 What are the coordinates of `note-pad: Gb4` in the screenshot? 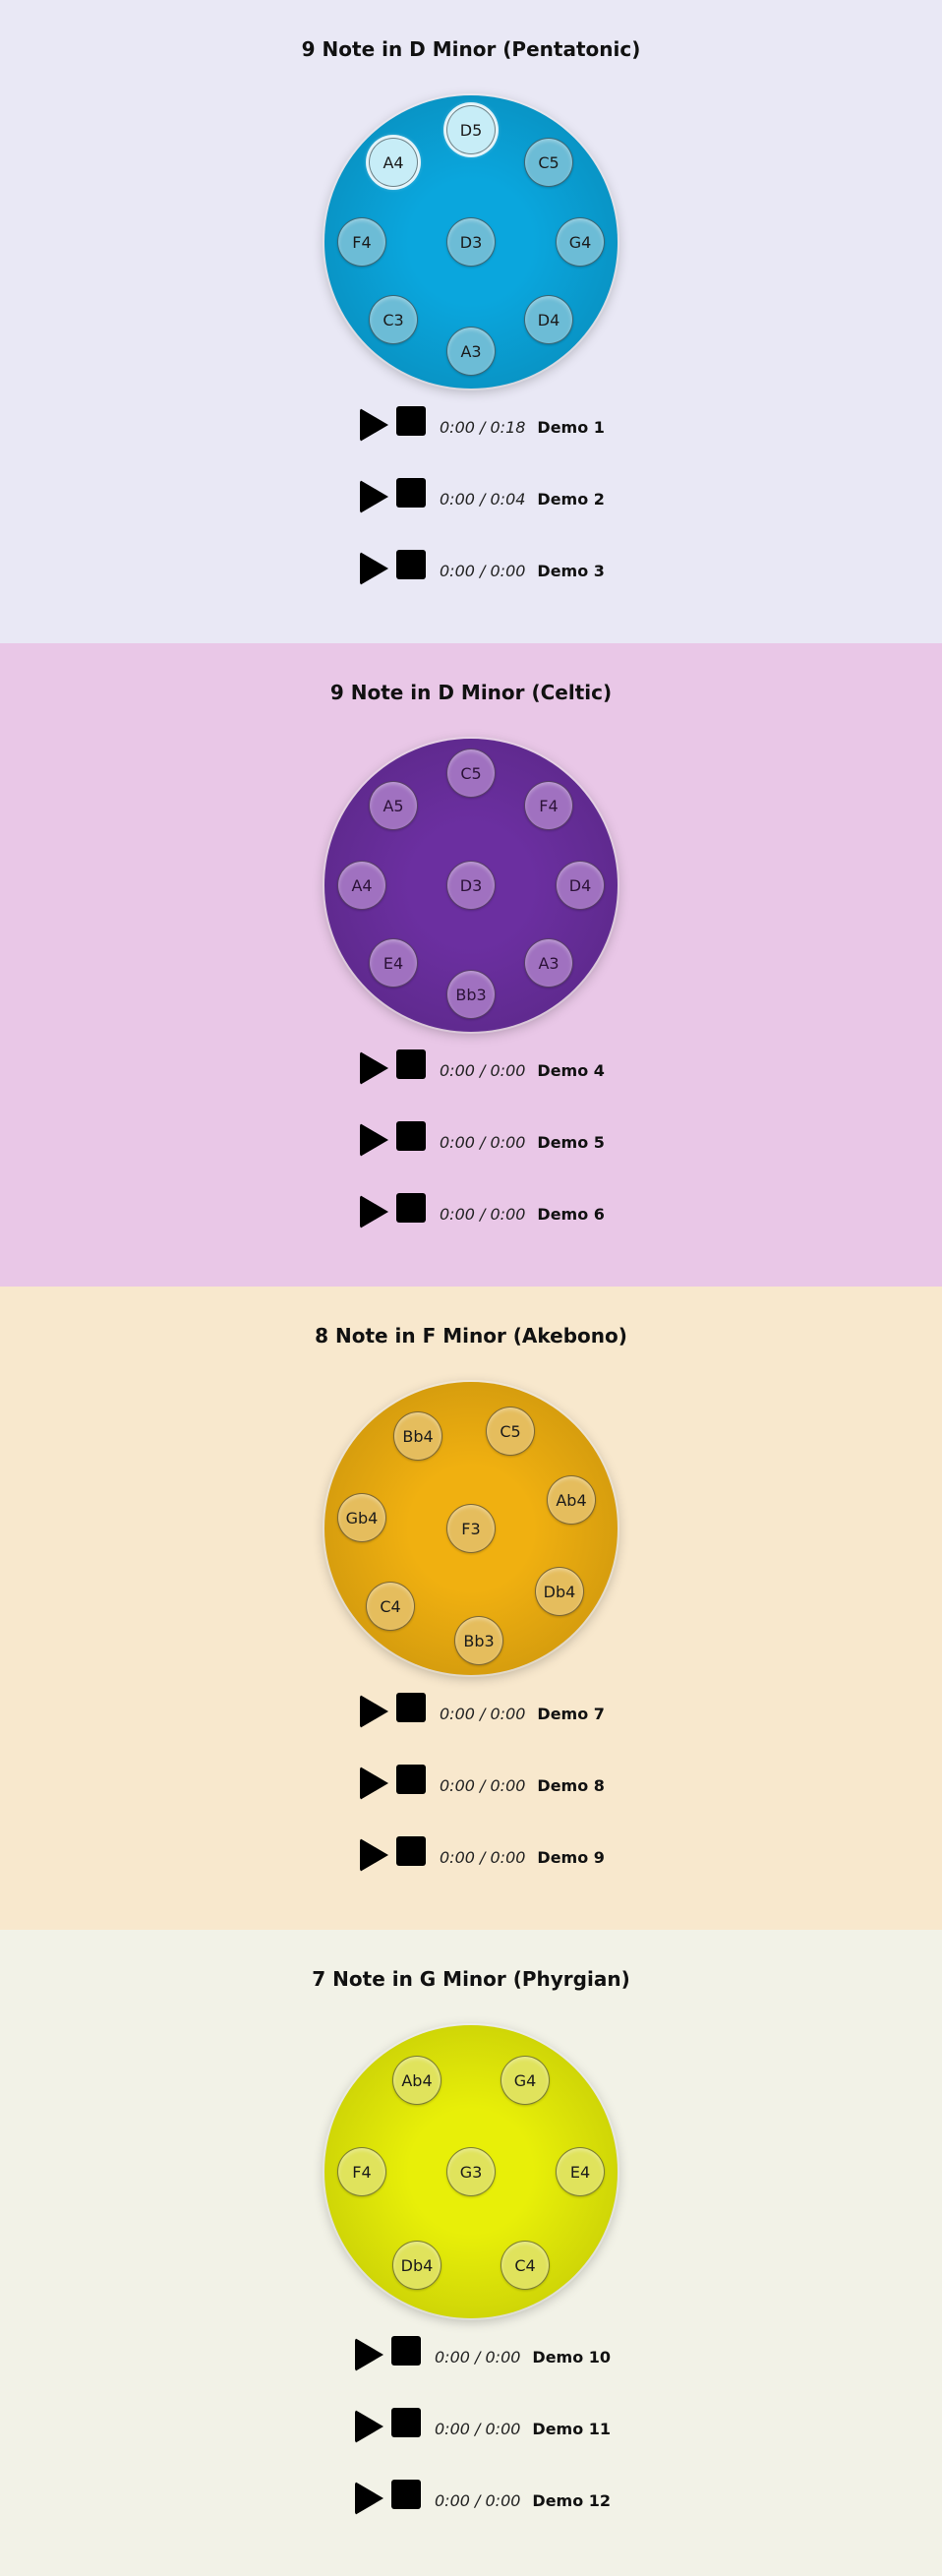 It's located at (361, 1517).